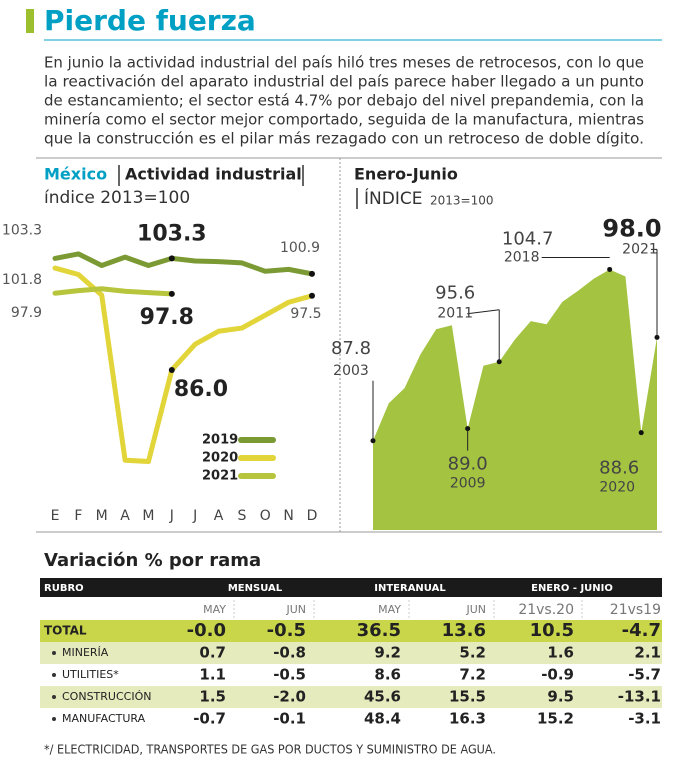 Image resolution: width=689 pixels, height=768 pixels. I want to click on cell-value: -0.9, so click(557, 675).